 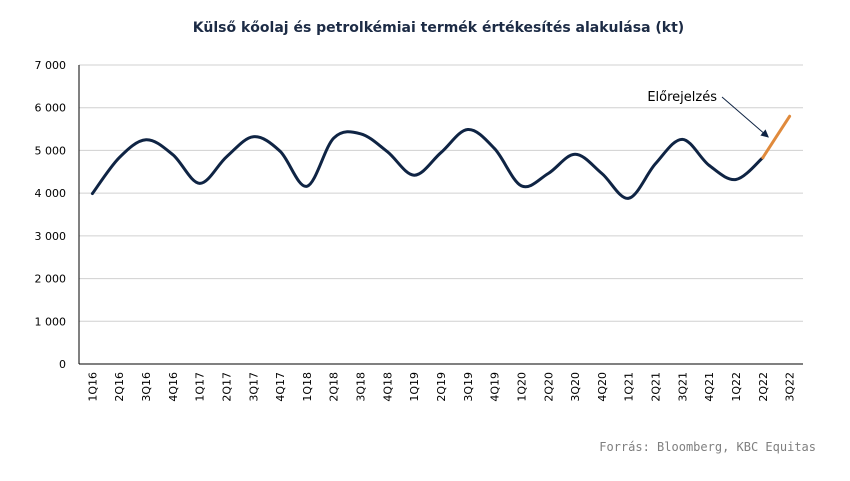 What do you see at coordinates (226, 387) in the screenshot?
I see `x-tick-label: 2Q17` at bounding box center [226, 387].